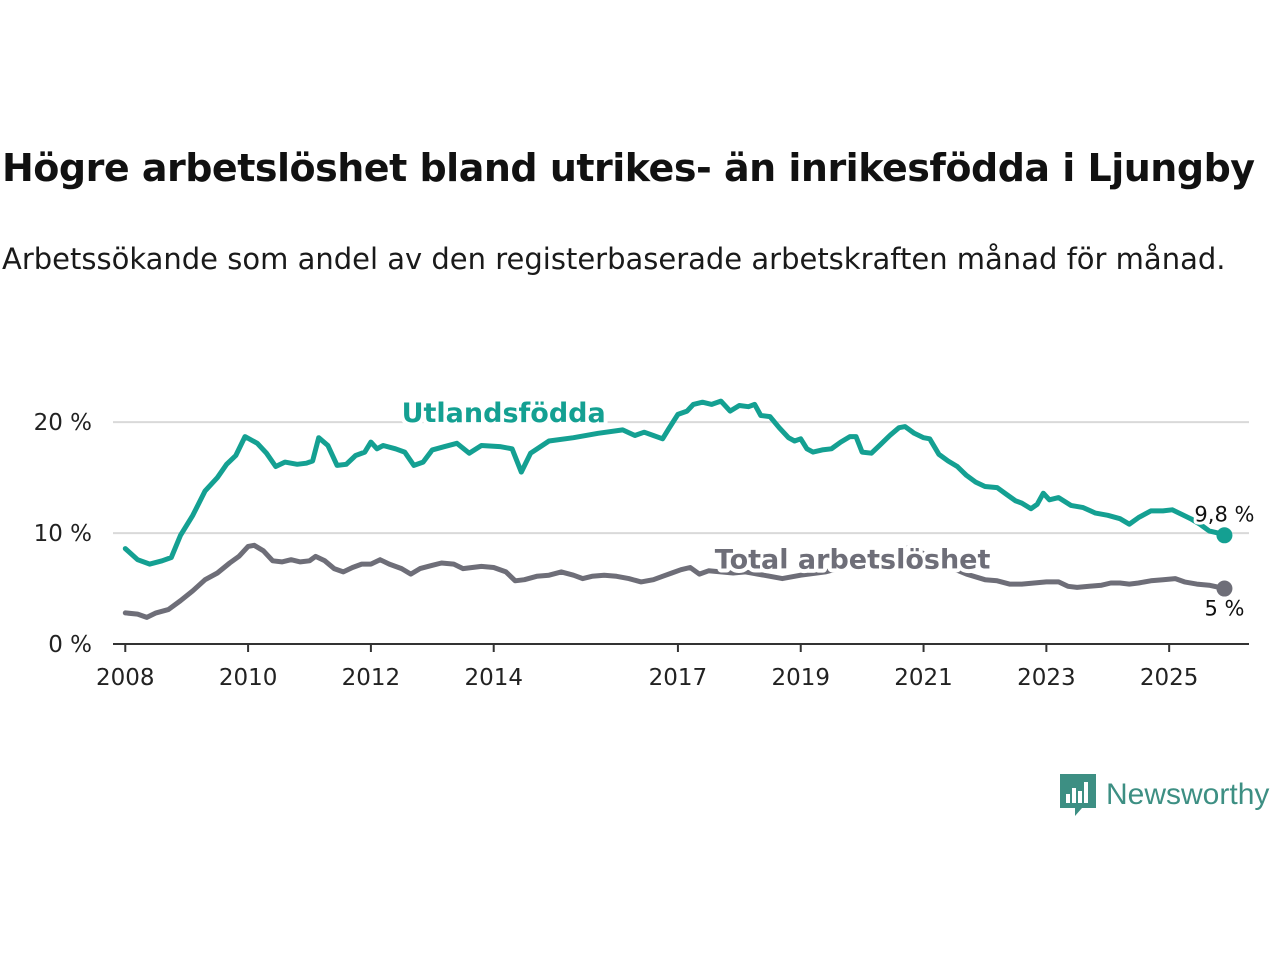 This screenshot has height=960, width=1280. I want to click on end-value-label: 5 %, so click(1224, 609).